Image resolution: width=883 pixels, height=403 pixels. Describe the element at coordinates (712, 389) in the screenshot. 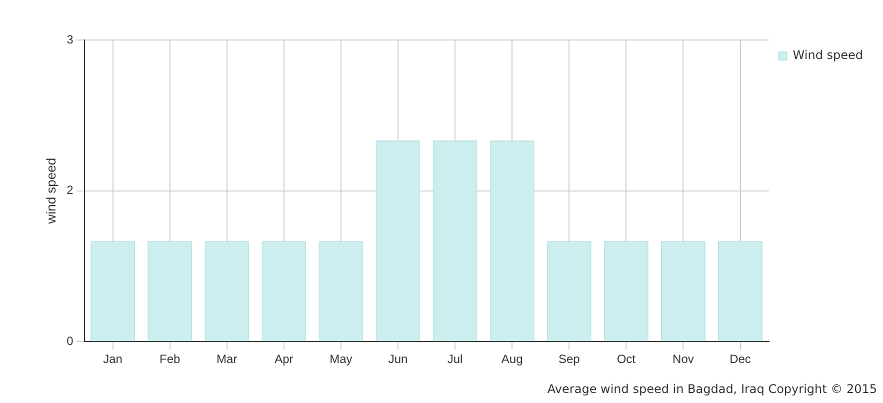

I see `text: Average wind speed in Bagdad, Iraq Copyright © 2015` at that location.